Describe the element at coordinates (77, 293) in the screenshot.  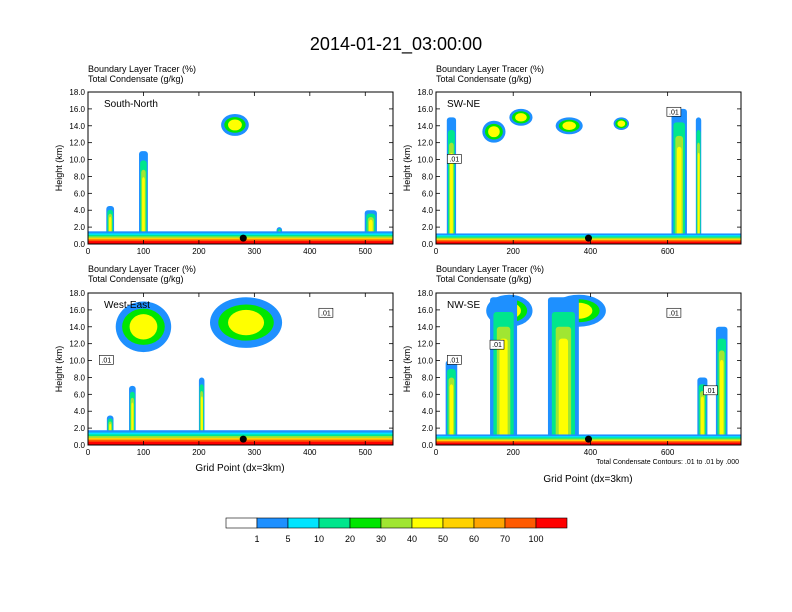
I see `y-tick-label: 18.0` at that location.